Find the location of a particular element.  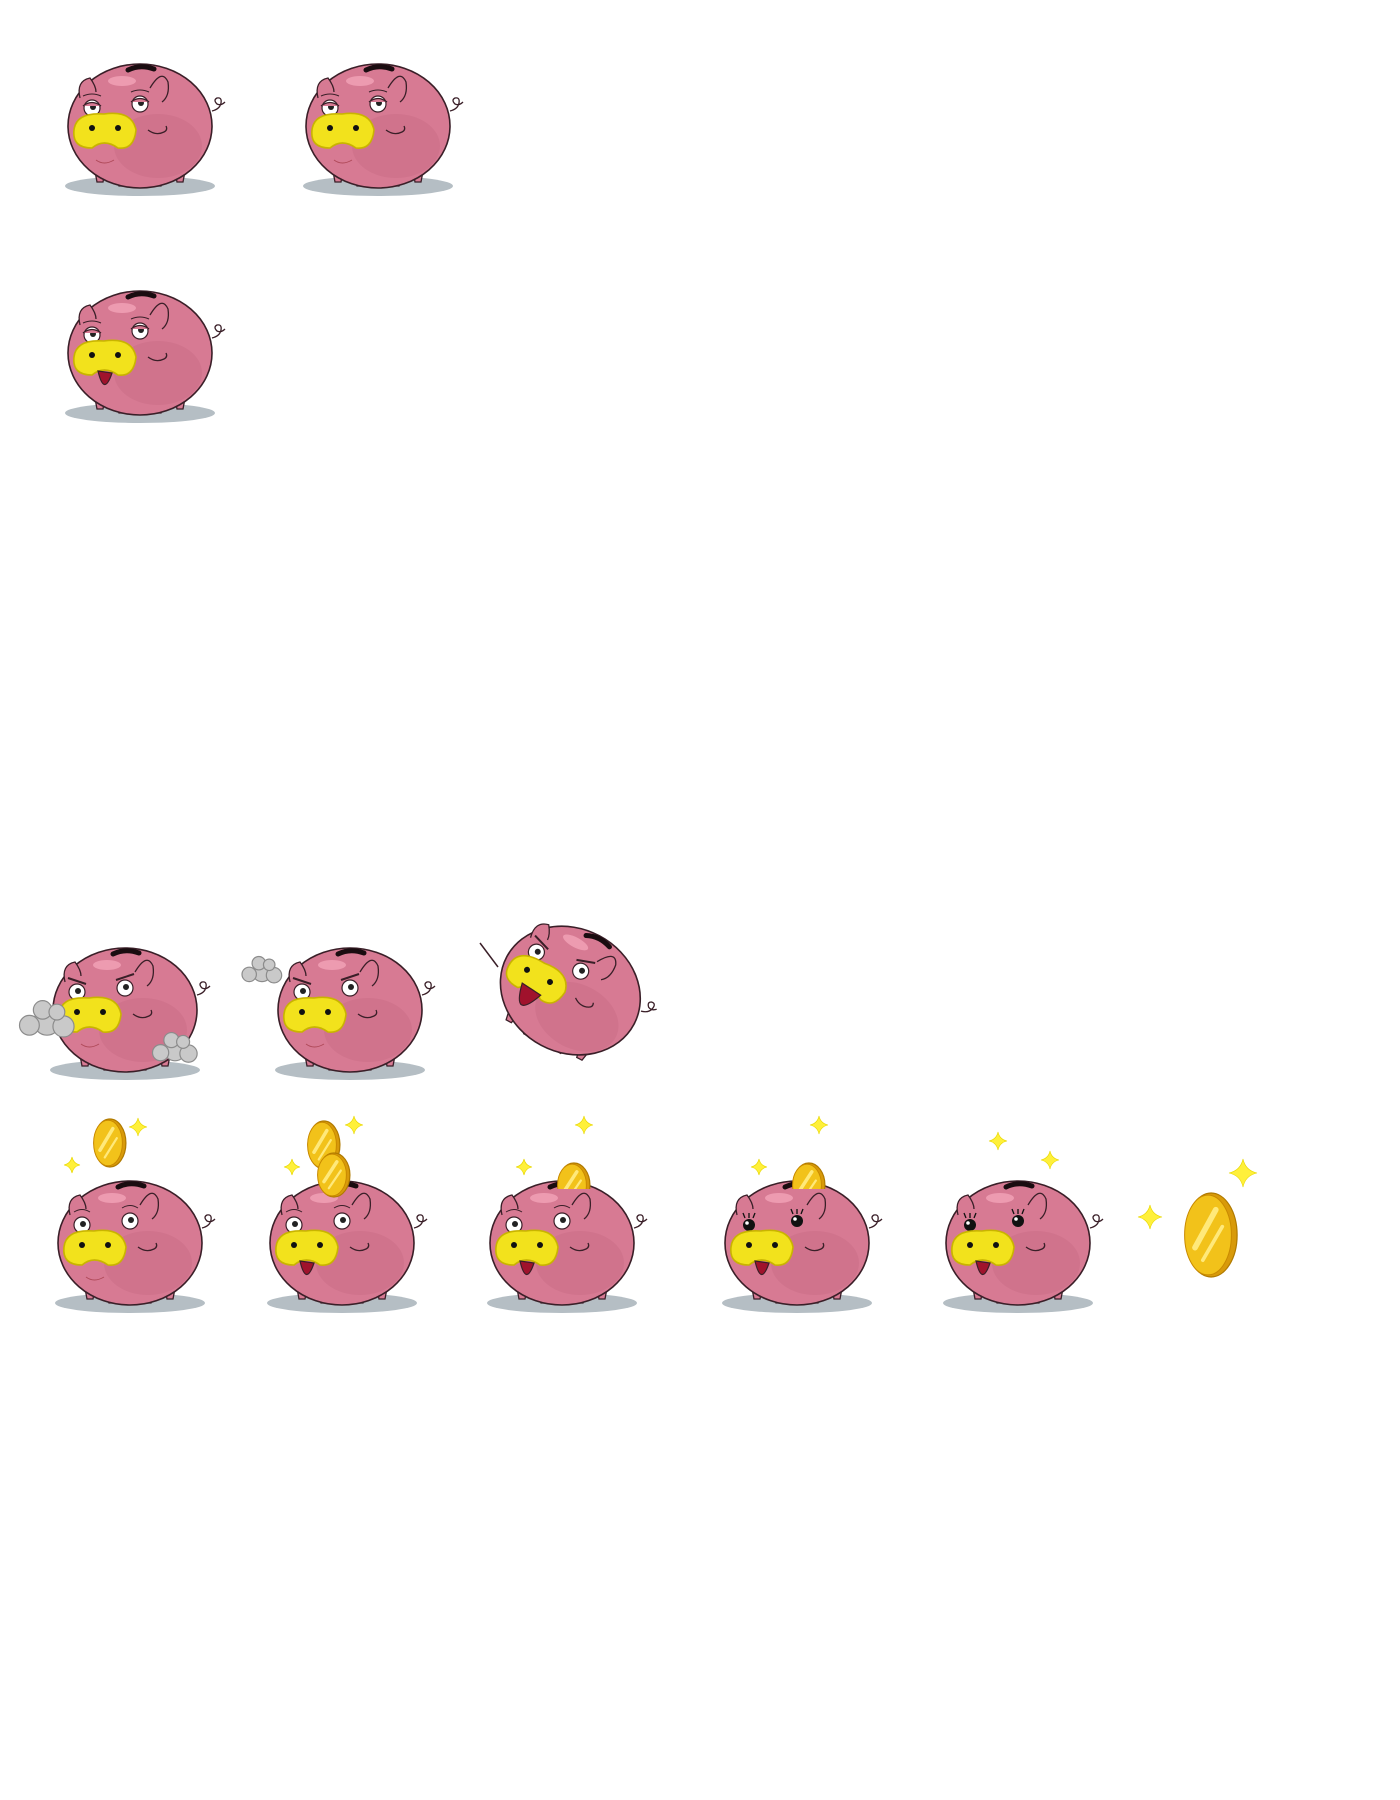

sprite-frame-coin-item is located at coordinates (1198, 1215).